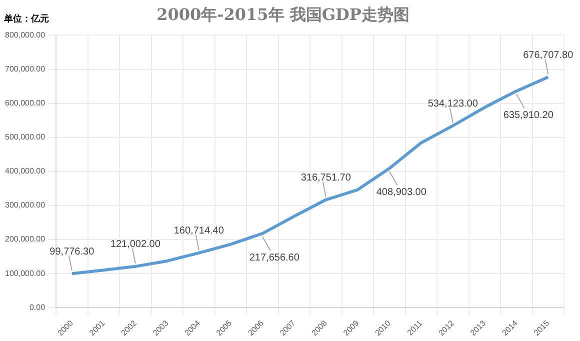 This screenshot has height=341, width=580. What do you see at coordinates (283, 14) in the screenshot?
I see `chart-title: 2000年-2015年 我国GDP走势图` at bounding box center [283, 14].